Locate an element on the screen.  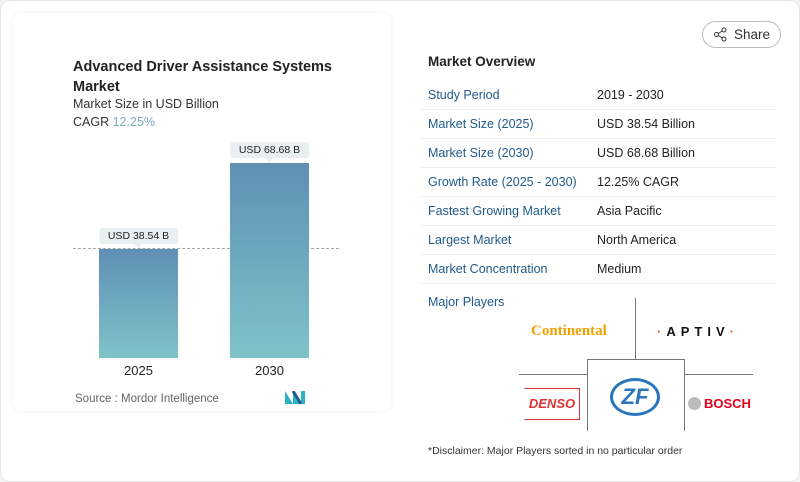
logo-bosch: BOSCH is located at coordinates (719, 403).